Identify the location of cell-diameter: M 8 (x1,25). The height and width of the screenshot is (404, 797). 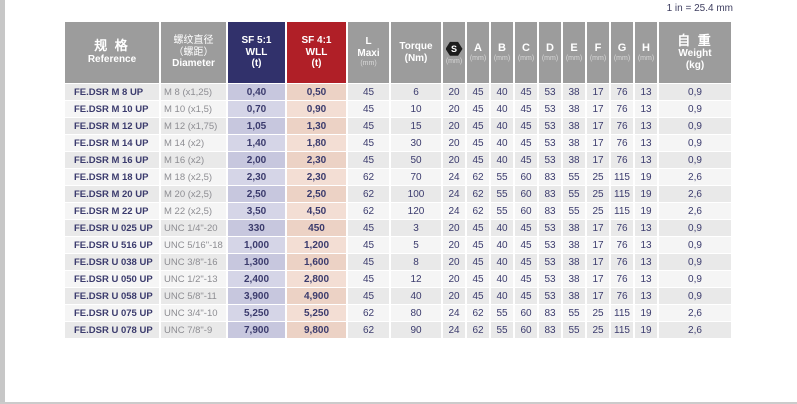
(193, 92).